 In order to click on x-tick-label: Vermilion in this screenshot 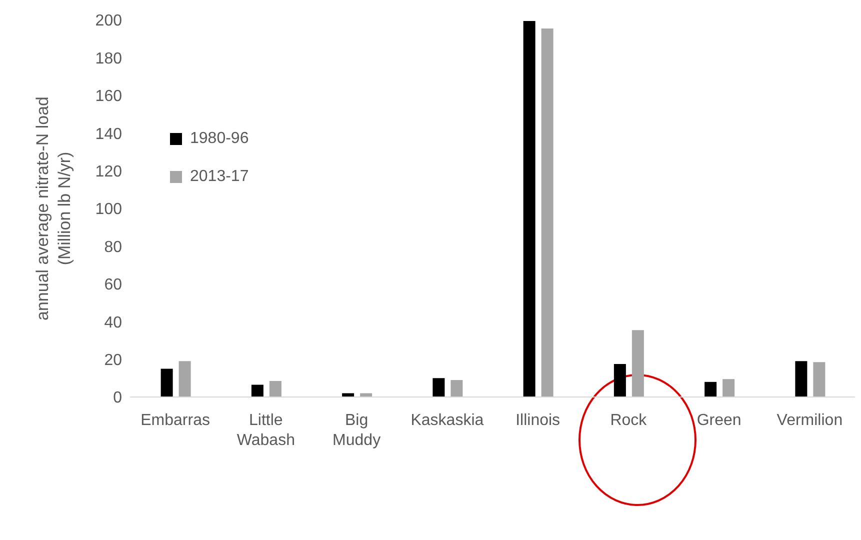, I will do `click(809, 420)`.